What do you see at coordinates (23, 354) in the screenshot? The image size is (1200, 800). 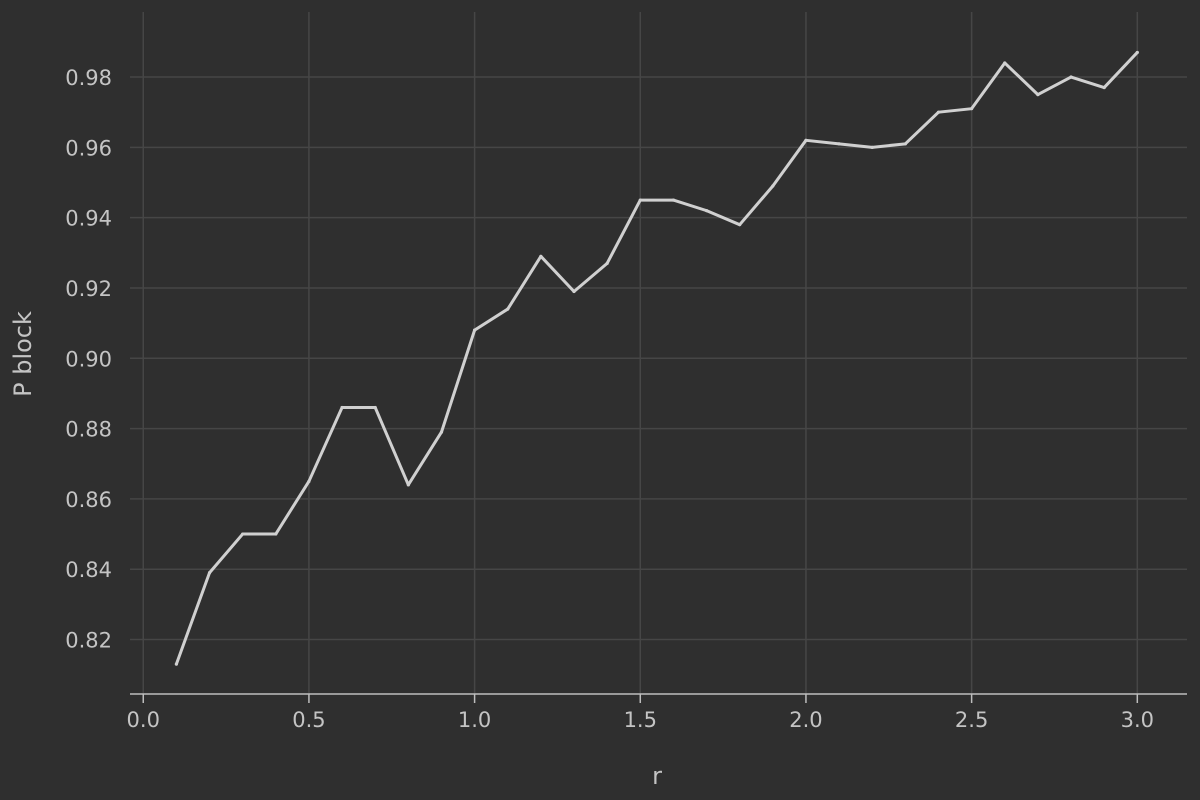 I see `y-axis-title: P block` at bounding box center [23, 354].